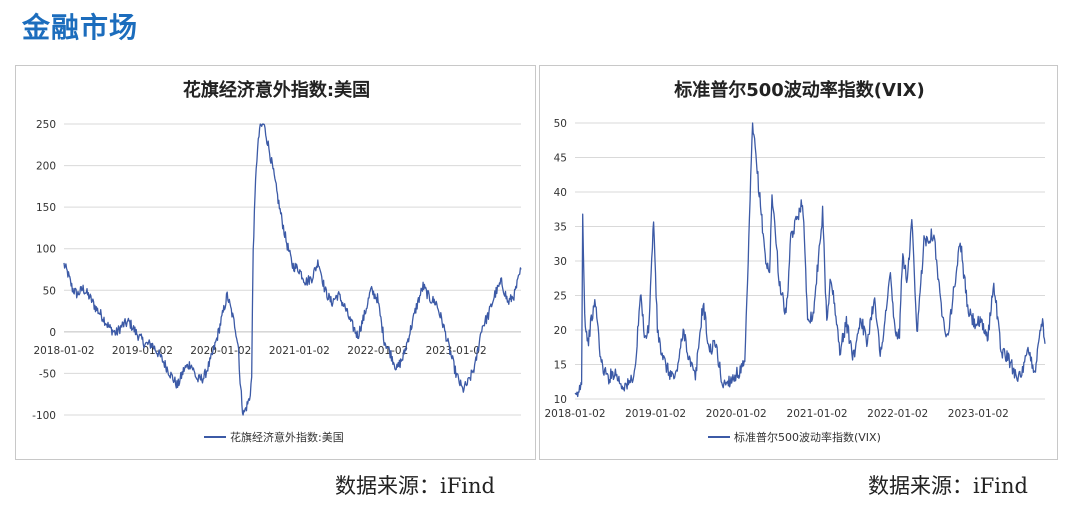  Describe the element at coordinates (799, 90) in the screenshot. I see `chart-title: 标准普尔500波动率指数(VIX)` at that location.